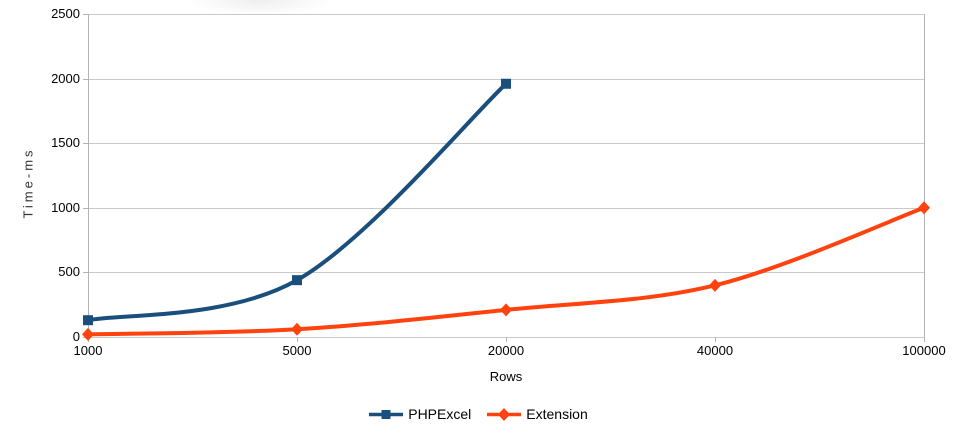 Image resolution: width=957 pixels, height=433 pixels. Describe the element at coordinates (924, 176) in the screenshot. I see `plot-right-border` at that location.